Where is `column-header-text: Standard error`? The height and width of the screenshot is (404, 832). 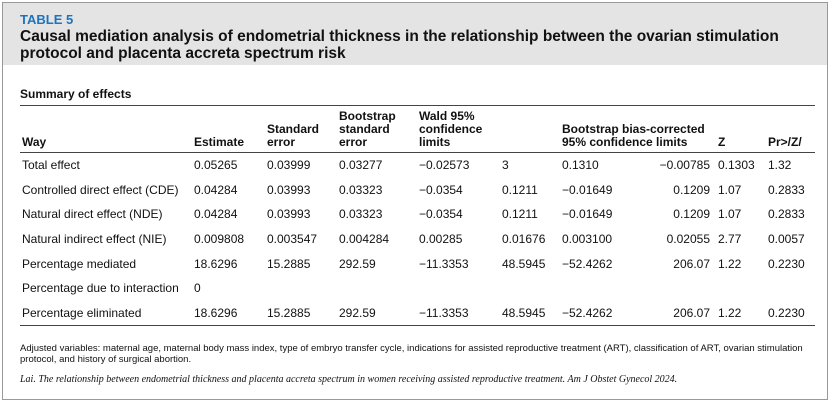
column-header-text: Standard error is located at coordinates (293, 135).